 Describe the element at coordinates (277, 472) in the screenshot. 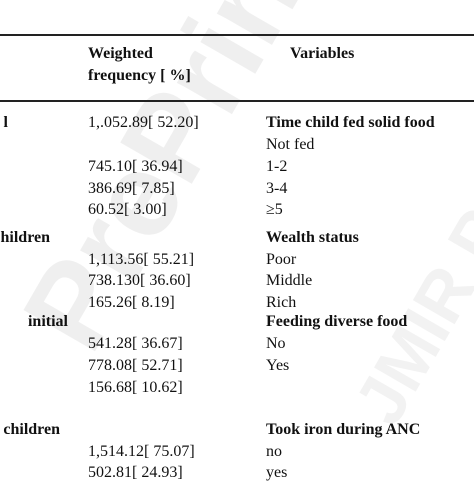

I see `variable-cell: yes` at that location.